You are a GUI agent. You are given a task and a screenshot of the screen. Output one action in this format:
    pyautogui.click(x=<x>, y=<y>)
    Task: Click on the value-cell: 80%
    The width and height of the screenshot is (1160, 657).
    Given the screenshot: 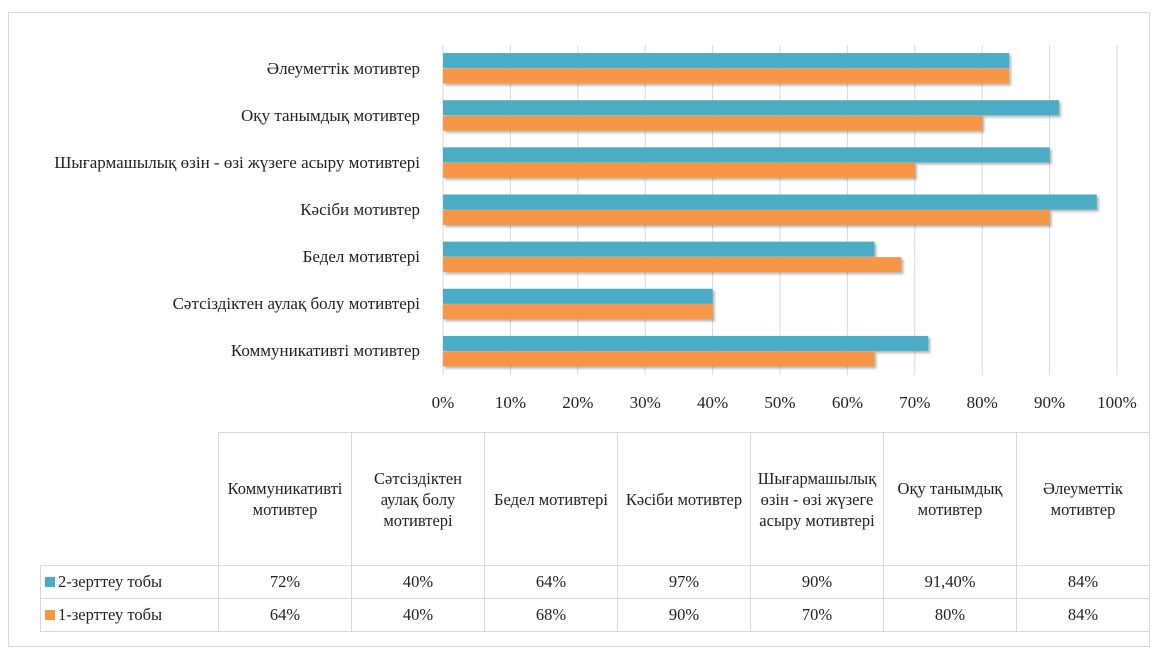 What is the action you would take?
    pyautogui.click(x=950, y=615)
    